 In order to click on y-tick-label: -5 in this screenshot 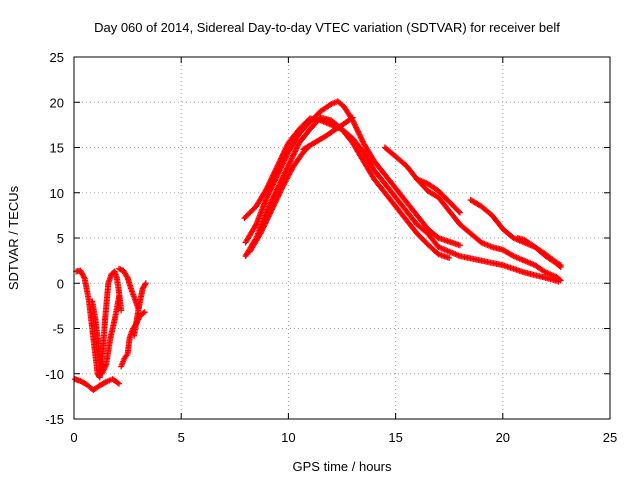, I will do `click(58, 329)`.